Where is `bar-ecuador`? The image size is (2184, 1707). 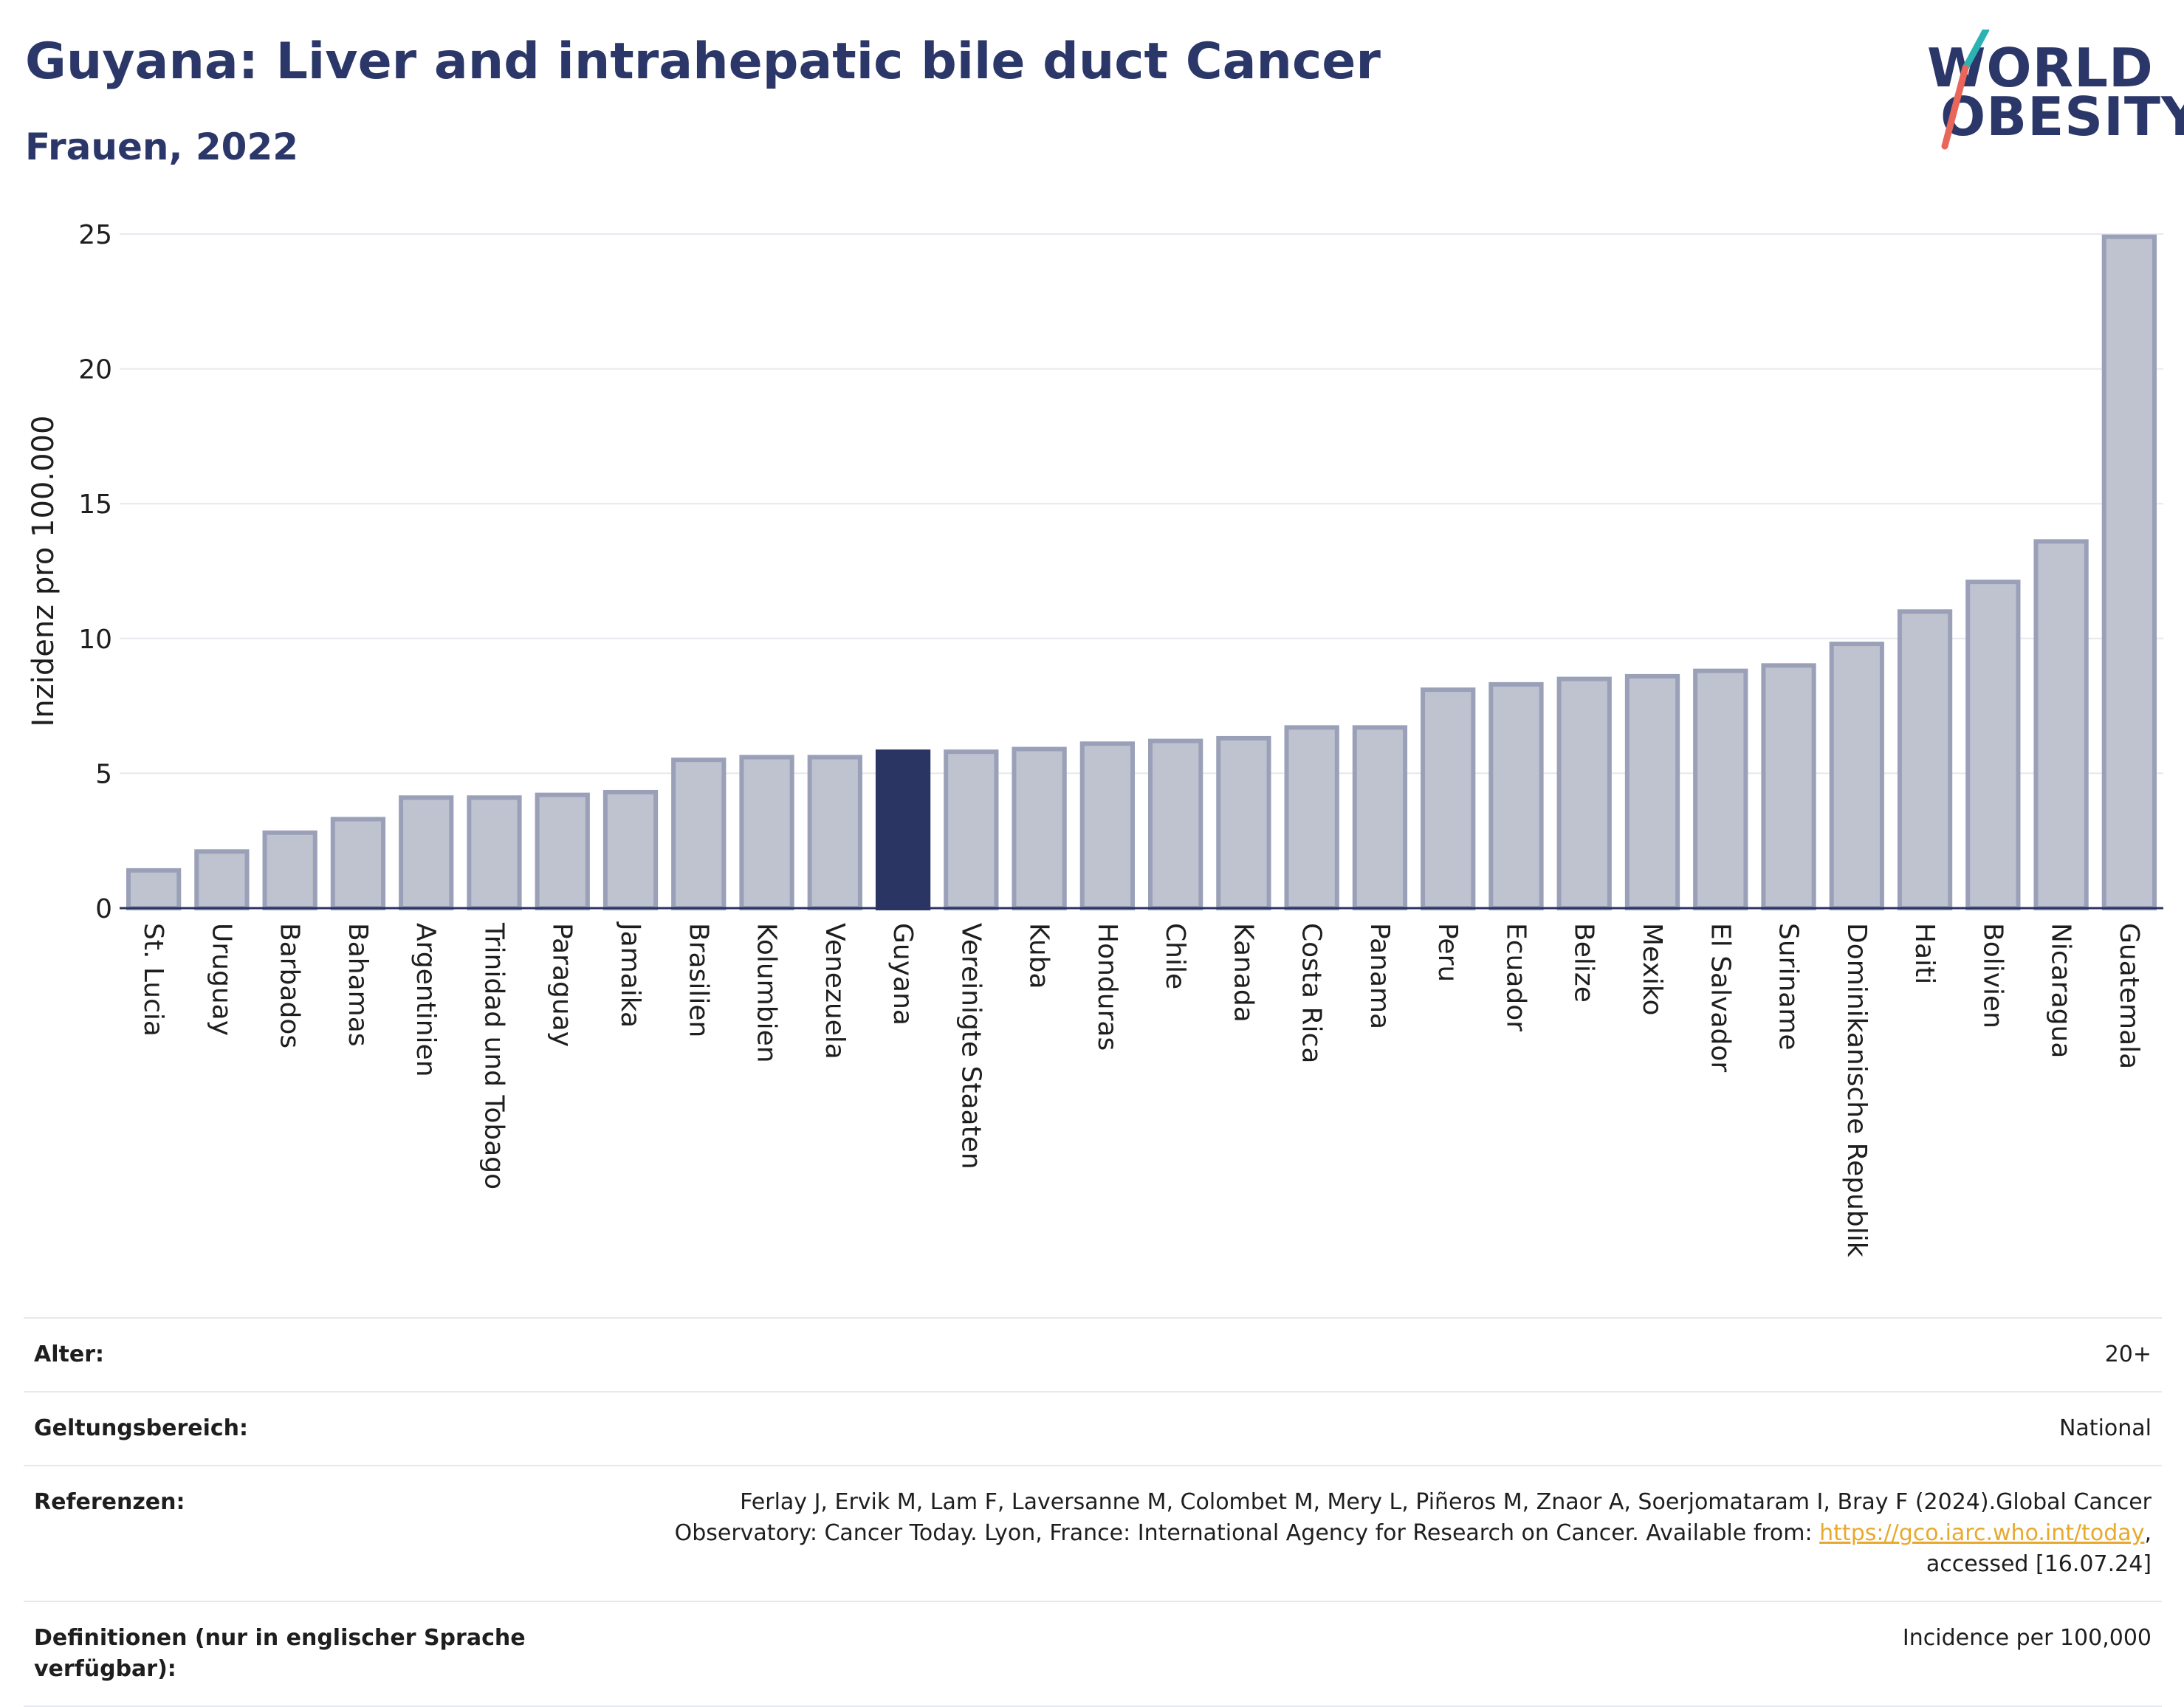
bar-ecuador is located at coordinates (1516, 795).